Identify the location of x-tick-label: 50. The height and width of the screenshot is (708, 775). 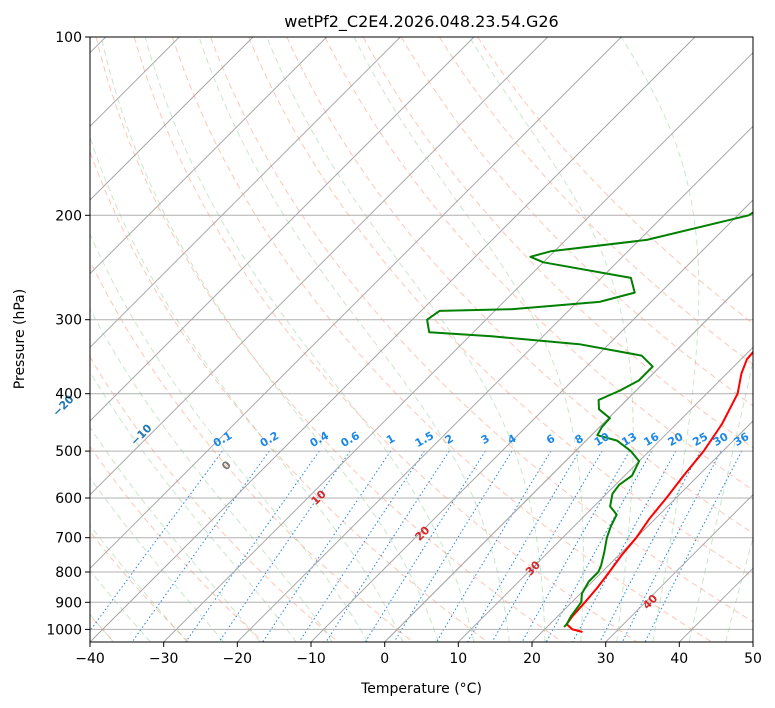
(753, 659).